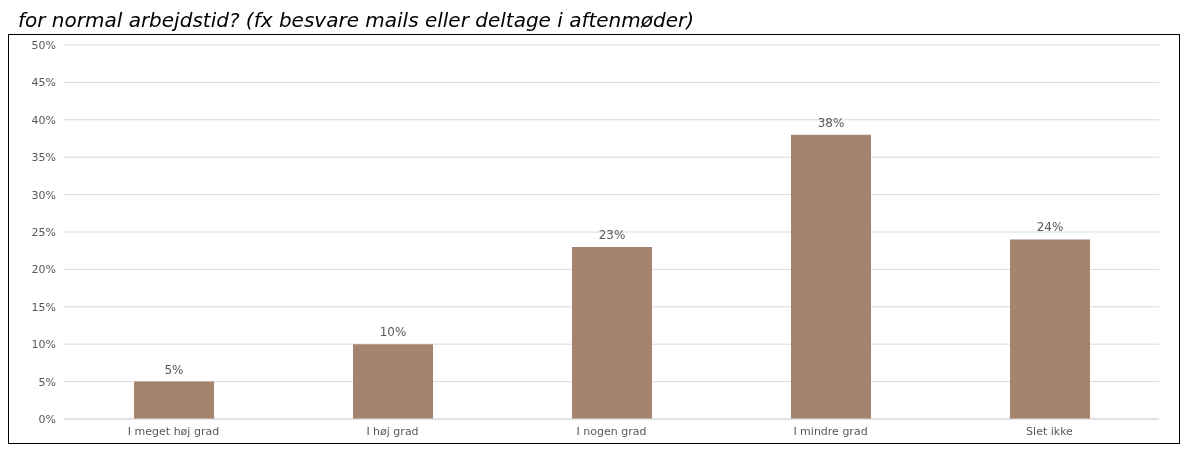 The height and width of the screenshot is (455, 1192). I want to click on y-tick-label: 35%, so click(43, 158).